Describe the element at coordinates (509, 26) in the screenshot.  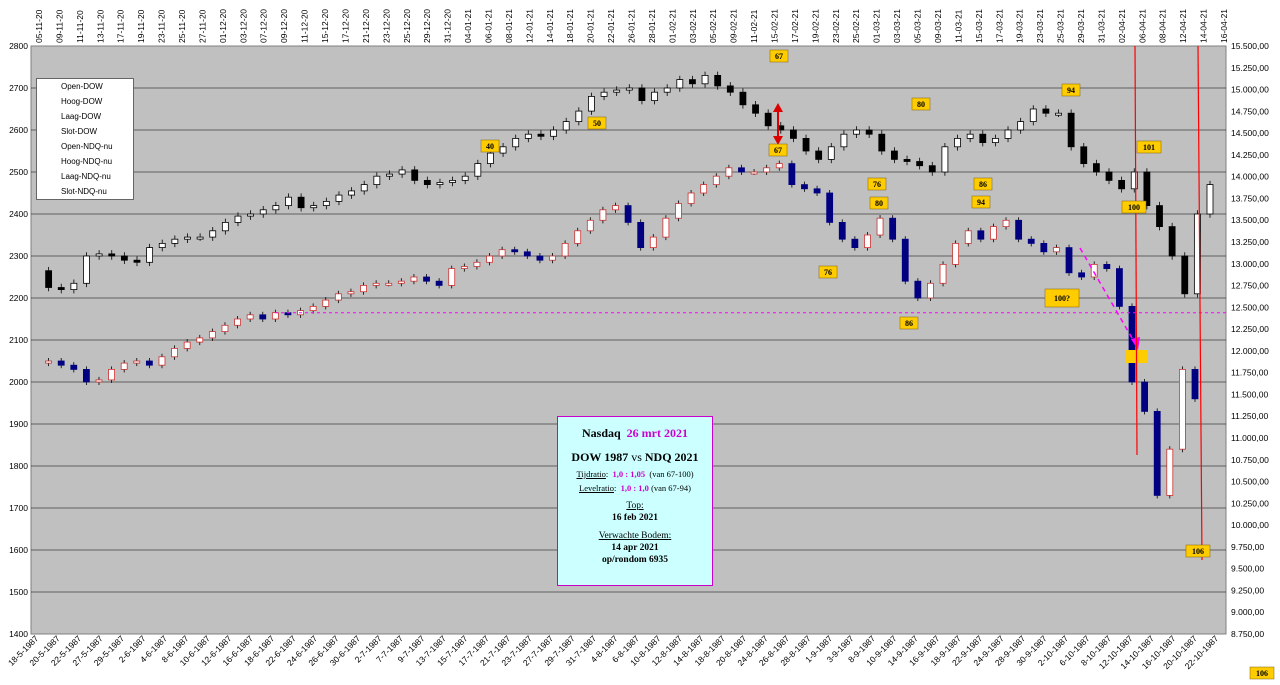
I see `top-date-label: 08-01-21` at that location.